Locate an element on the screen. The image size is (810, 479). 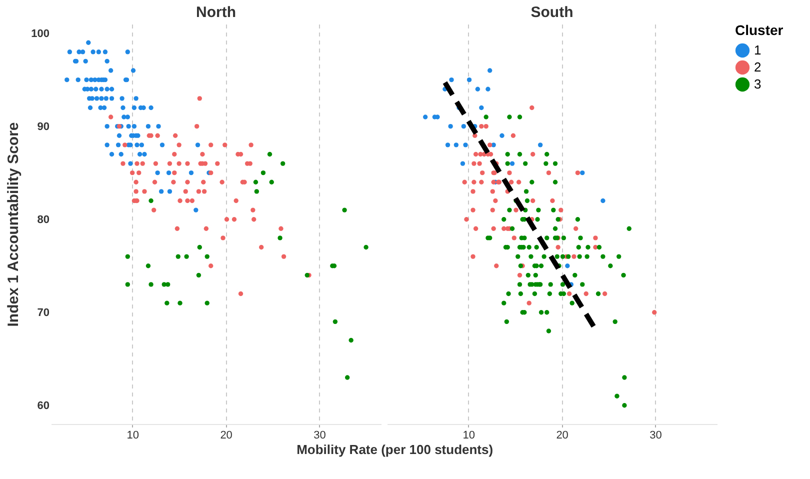
legend-label: 3 is located at coordinates (758, 84).